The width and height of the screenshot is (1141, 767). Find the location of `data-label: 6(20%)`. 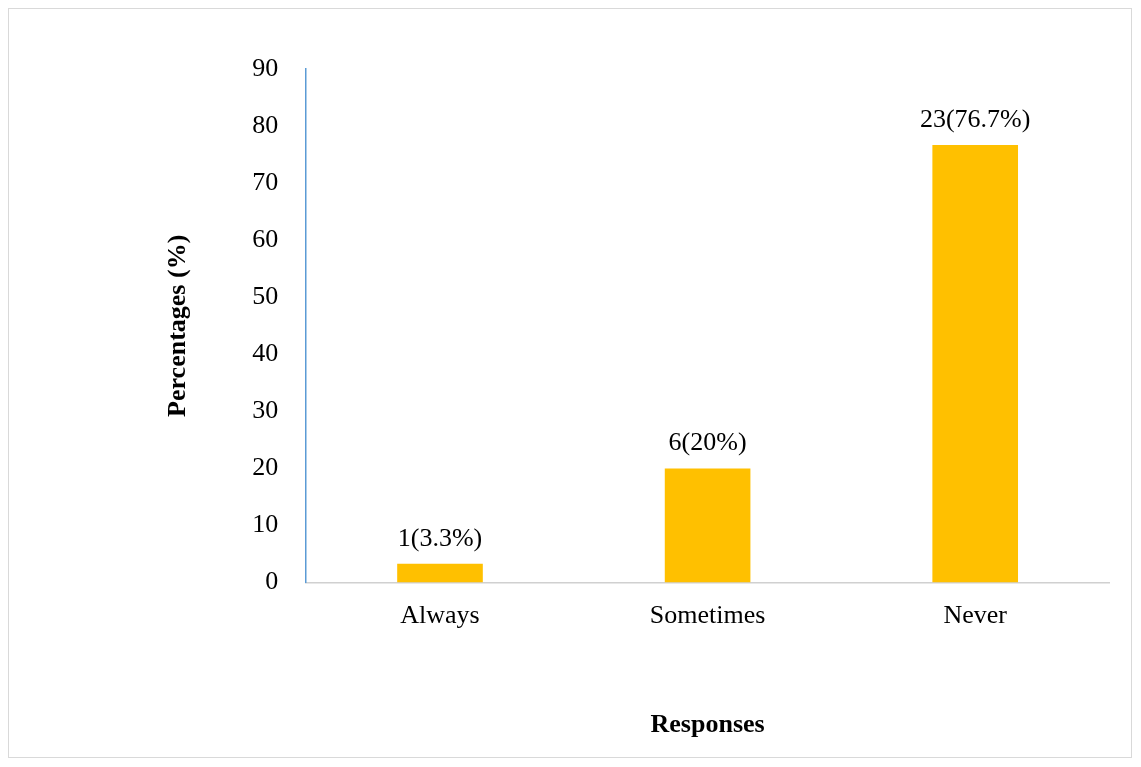

data-label: 6(20%) is located at coordinates (707, 442).